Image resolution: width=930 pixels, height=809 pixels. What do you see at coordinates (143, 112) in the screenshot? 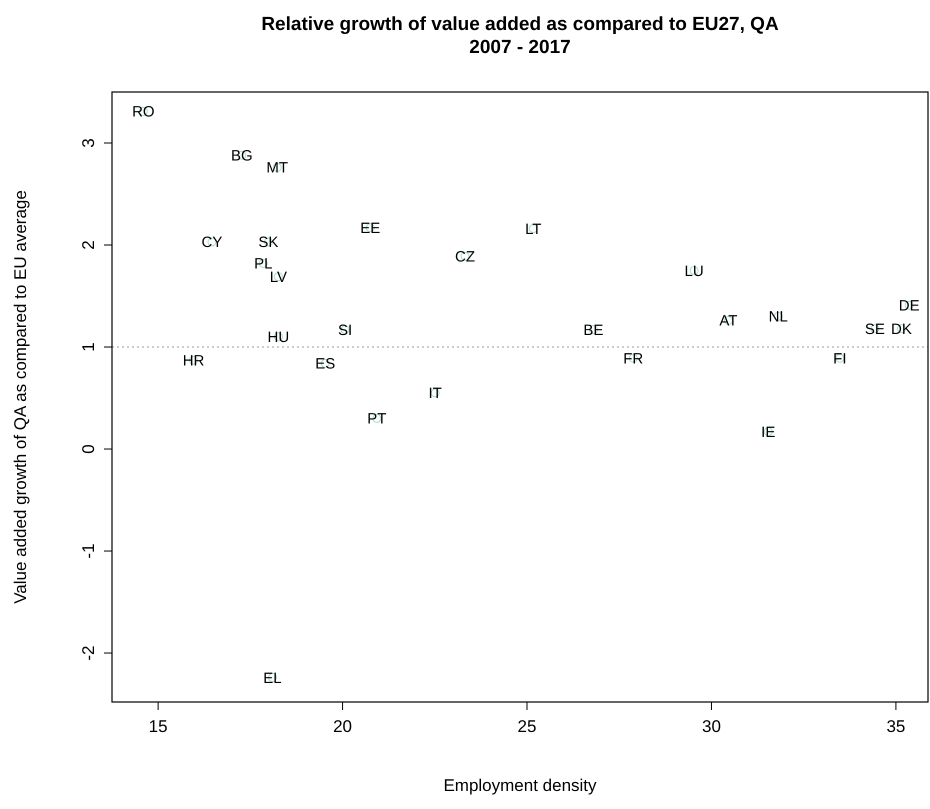
I see `annotation: RO` at bounding box center [143, 112].